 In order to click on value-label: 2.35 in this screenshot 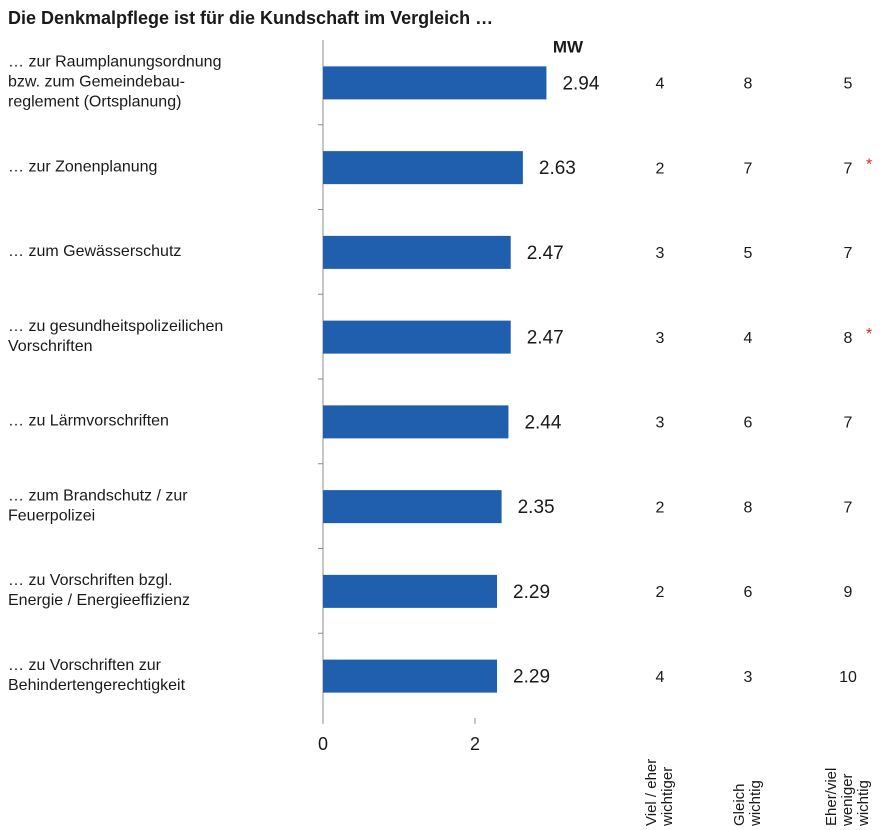, I will do `click(536, 507)`.